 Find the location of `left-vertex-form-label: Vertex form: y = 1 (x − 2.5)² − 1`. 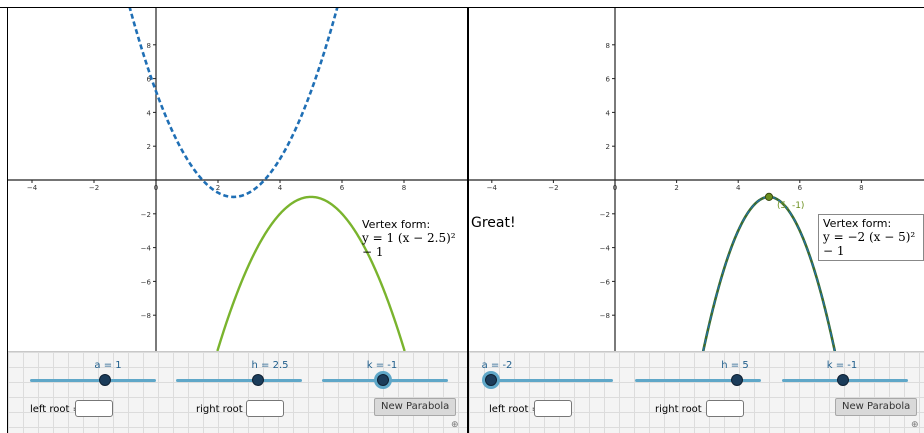

left-vertex-form-label: Vertex form: y = 1 (x − 2.5)² − 1 is located at coordinates (414, 238).